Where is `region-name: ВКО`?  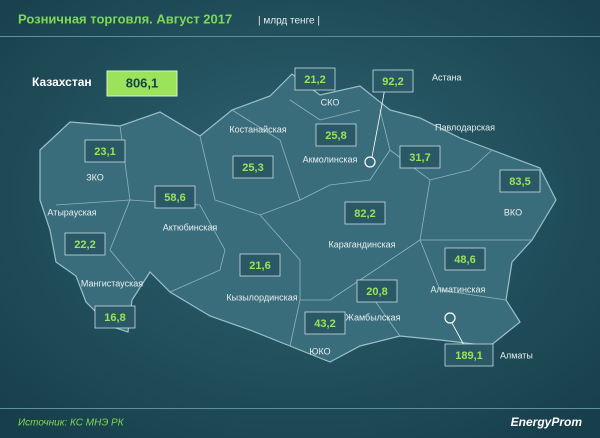
region-name: ВКО is located at coordinates (513, 212).